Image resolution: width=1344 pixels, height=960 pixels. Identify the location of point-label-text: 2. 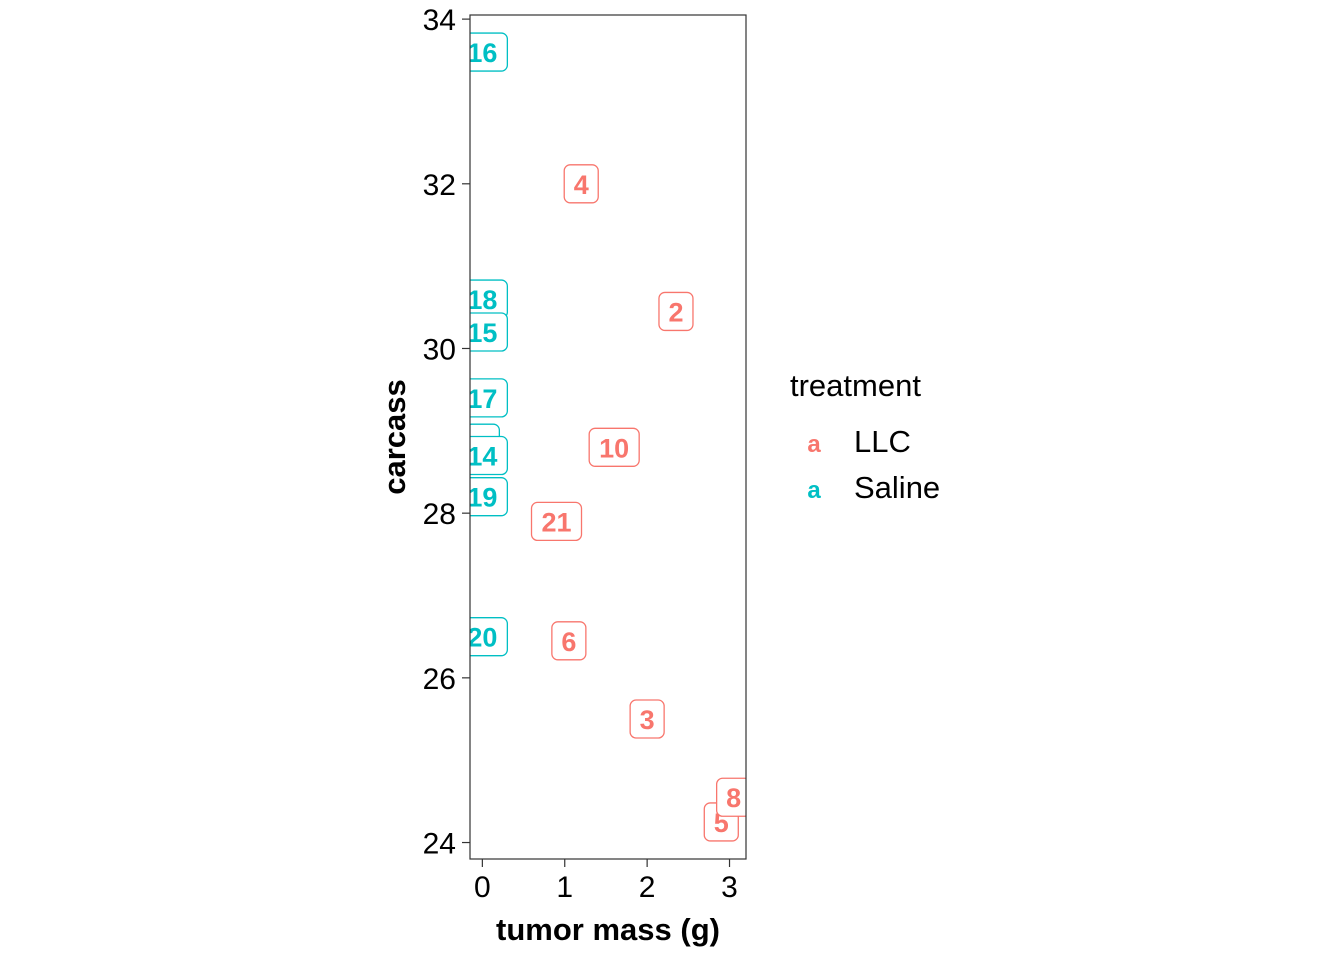
(675, 312).